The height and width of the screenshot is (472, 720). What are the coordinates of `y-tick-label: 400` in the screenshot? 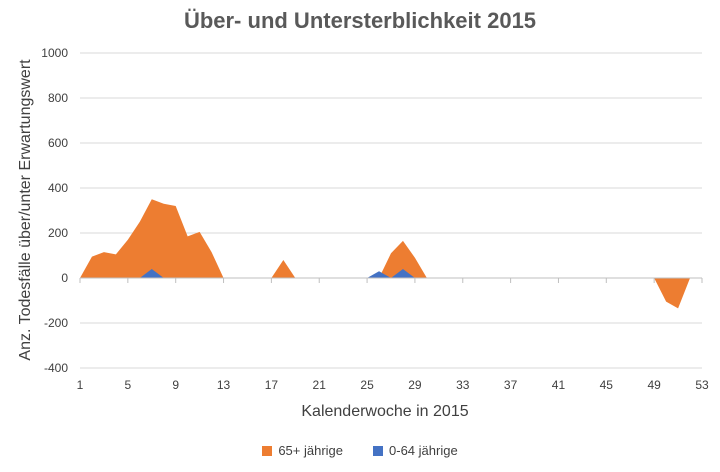 It's located at (58, 188).